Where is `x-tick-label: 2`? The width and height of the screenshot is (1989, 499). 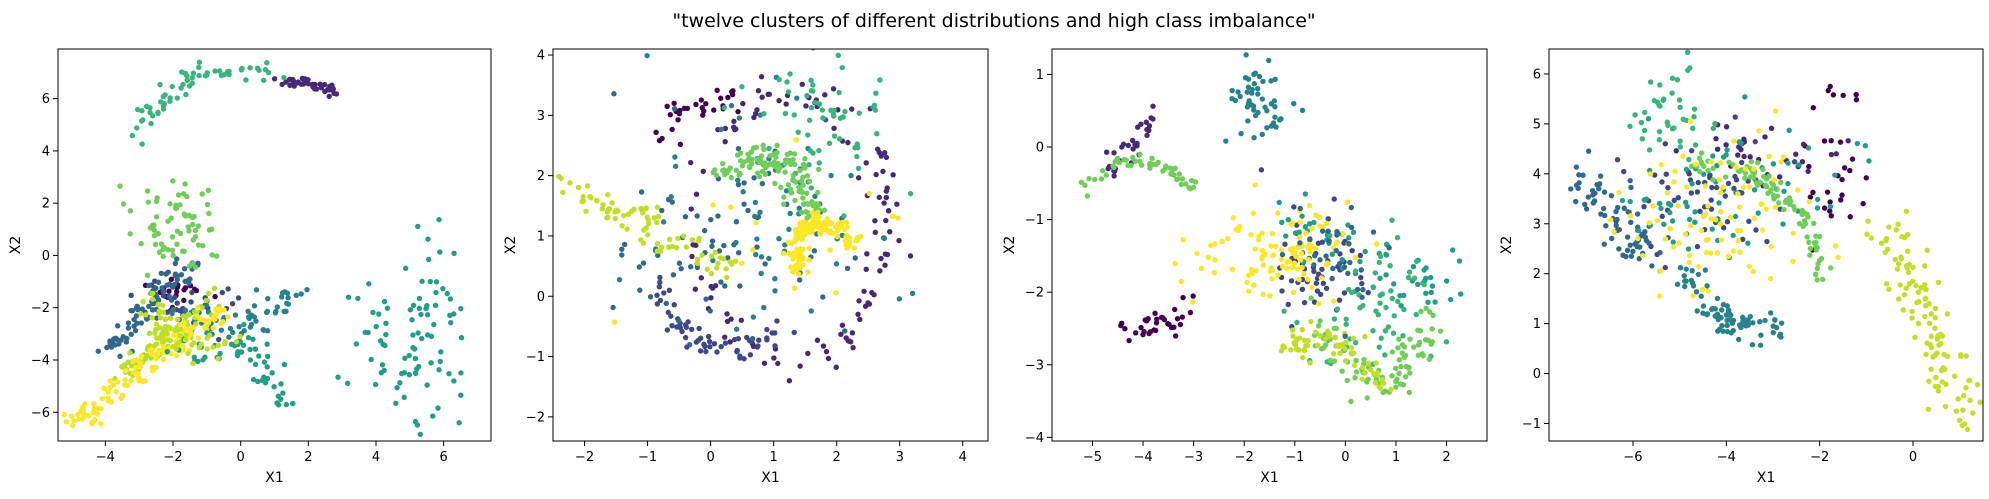
x-tick-label: 2 is located at coordinates (1446, 457).